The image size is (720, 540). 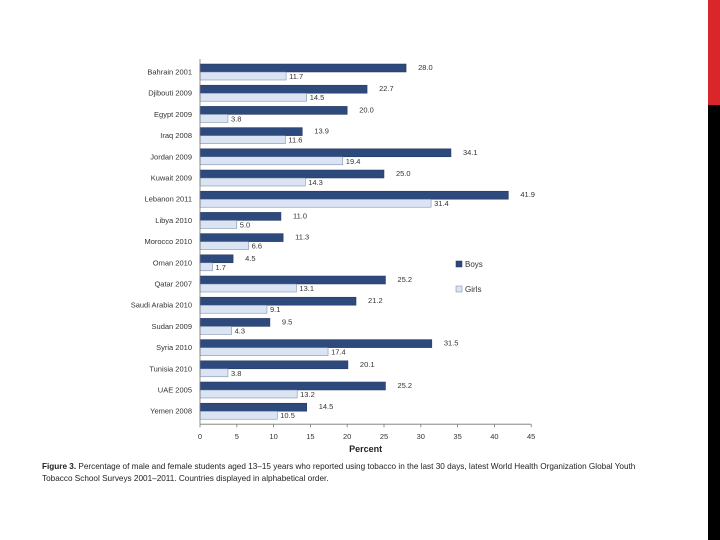 I want to click on category-label: Morocco 2010, so click(x=168, y=241).